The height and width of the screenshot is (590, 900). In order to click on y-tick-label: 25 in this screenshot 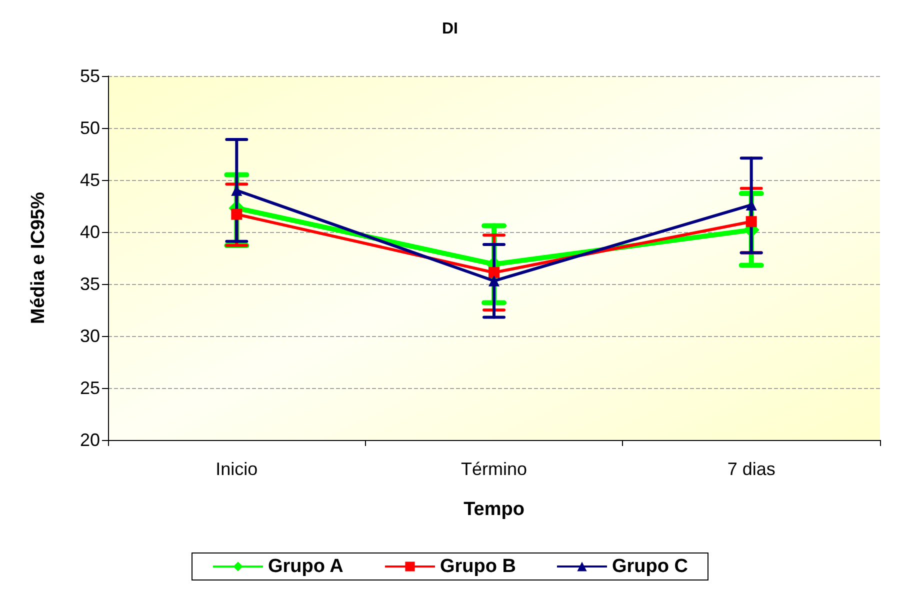, I will do `click(90, 388)`.